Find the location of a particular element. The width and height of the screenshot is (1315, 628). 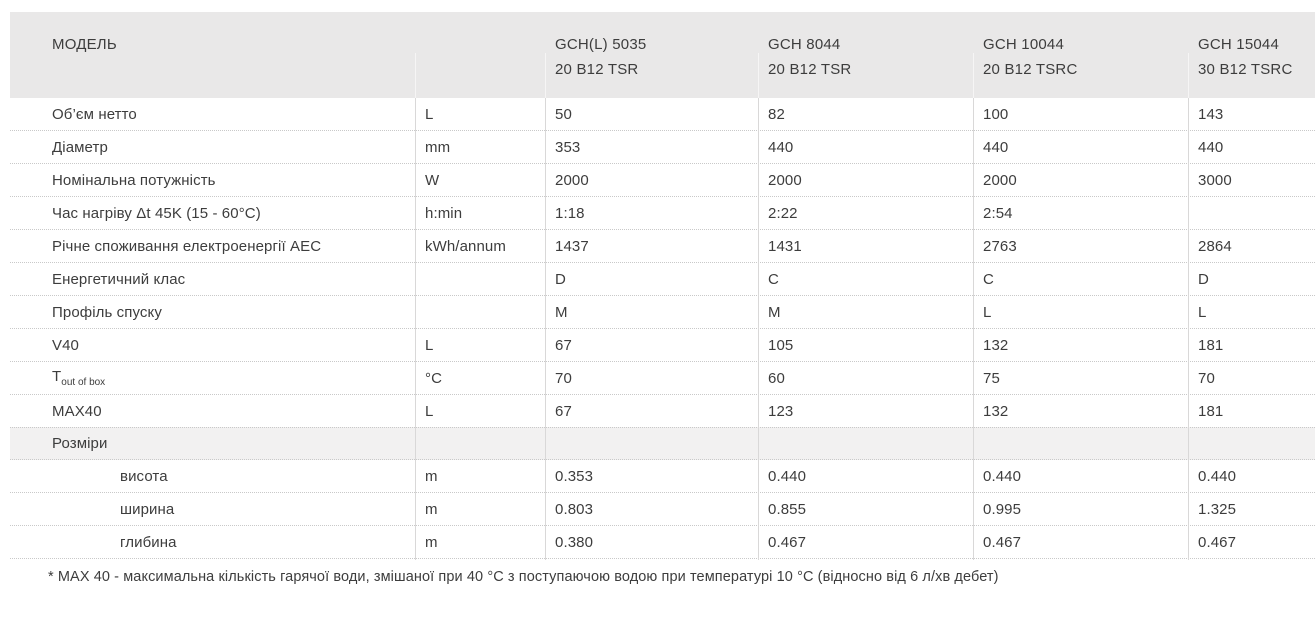

row-value: 0.803 is located at coordinates (574, 509).